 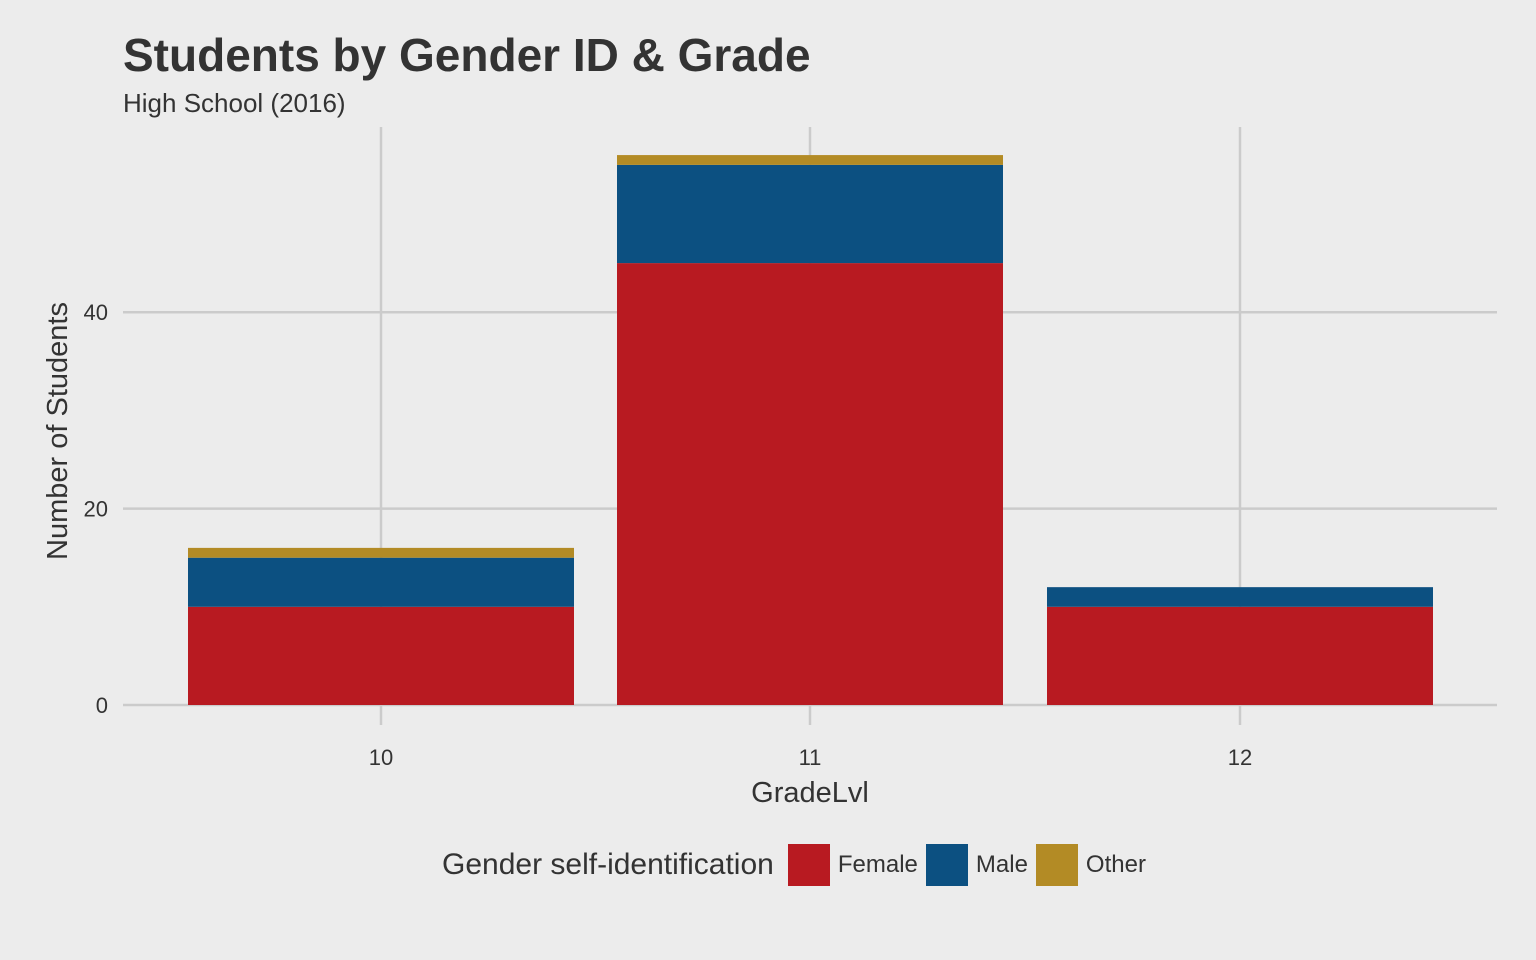 What do you see at coordinates (1240, 597) in the screenshot?
I see `bar-12-male` at bounding box center [1240, 597].